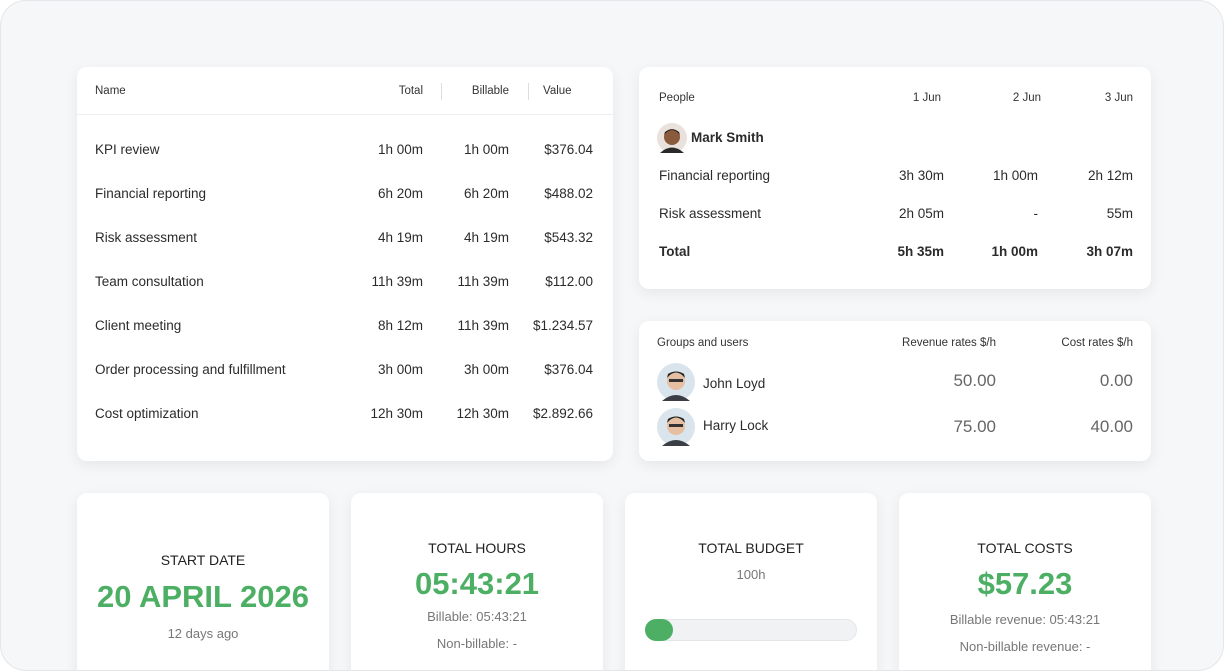  Describe the element at coordinates (751, 630) in the screenshot. I see `budget-progress-track` at that location.